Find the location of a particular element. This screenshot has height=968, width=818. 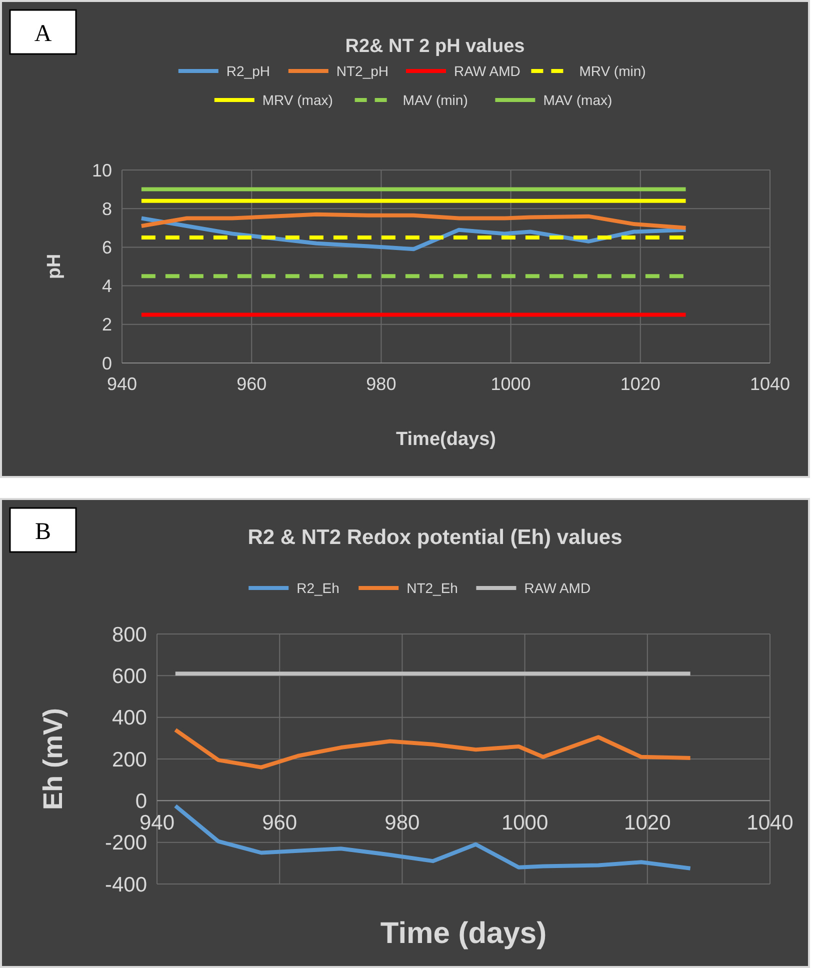

x-axis-title: Time (days) is located at coordinates (463, 933).